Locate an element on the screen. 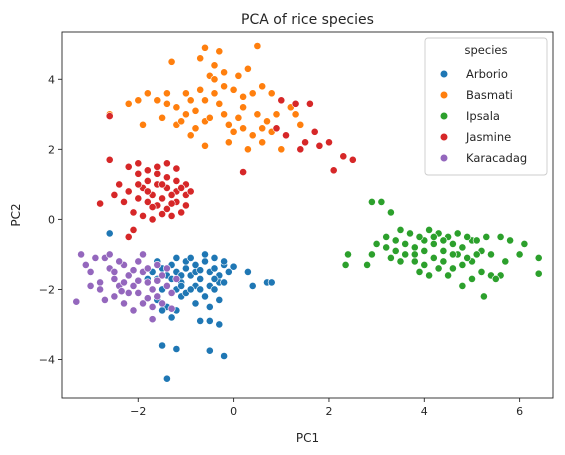 This screenshot has height=455, width=565. y-tick-label: 0 is located at coordinates (51, 219).